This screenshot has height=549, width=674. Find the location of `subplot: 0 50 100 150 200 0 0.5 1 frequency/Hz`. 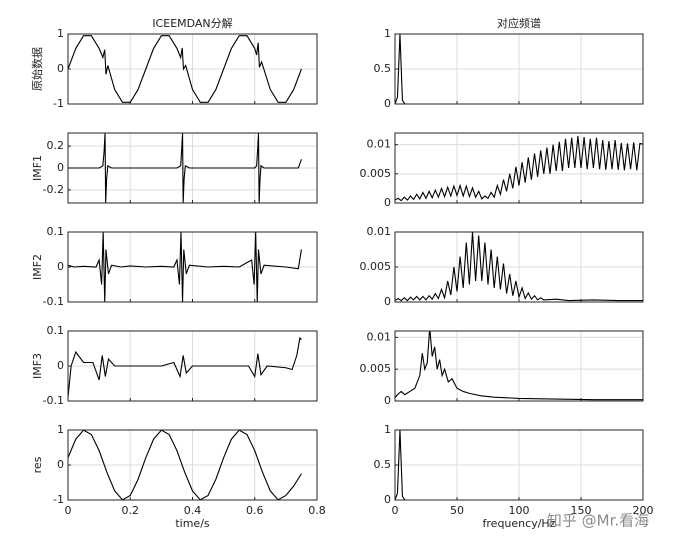

subplot: 0 50 100 150 200 0 0.5 1 frequency/Hz is located at coordinates (514, 476).